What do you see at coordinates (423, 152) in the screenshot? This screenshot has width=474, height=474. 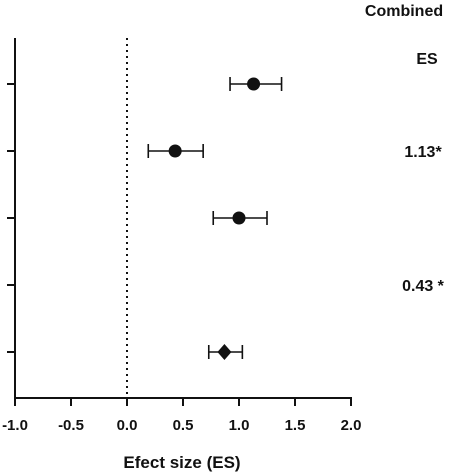 I see `combined-es-value: 1.13*` at bounding box center [423, 152].